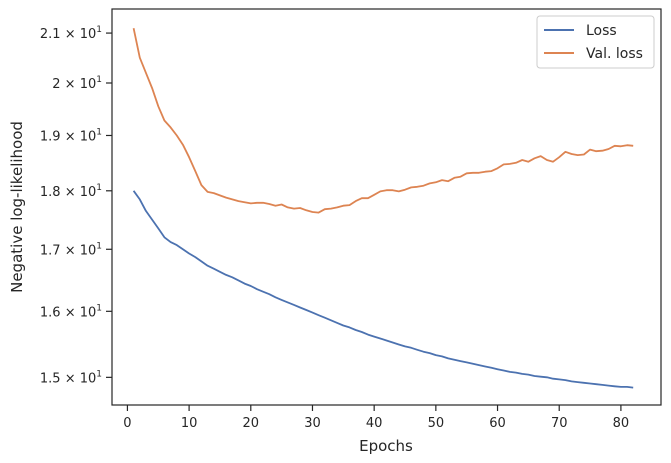 The image size is (671, 463). What do you see at coordinates (71, 191) in the screenshot?
I see `y-tick-label: 1.8 × 10¹` at bounding box center [71, 191].